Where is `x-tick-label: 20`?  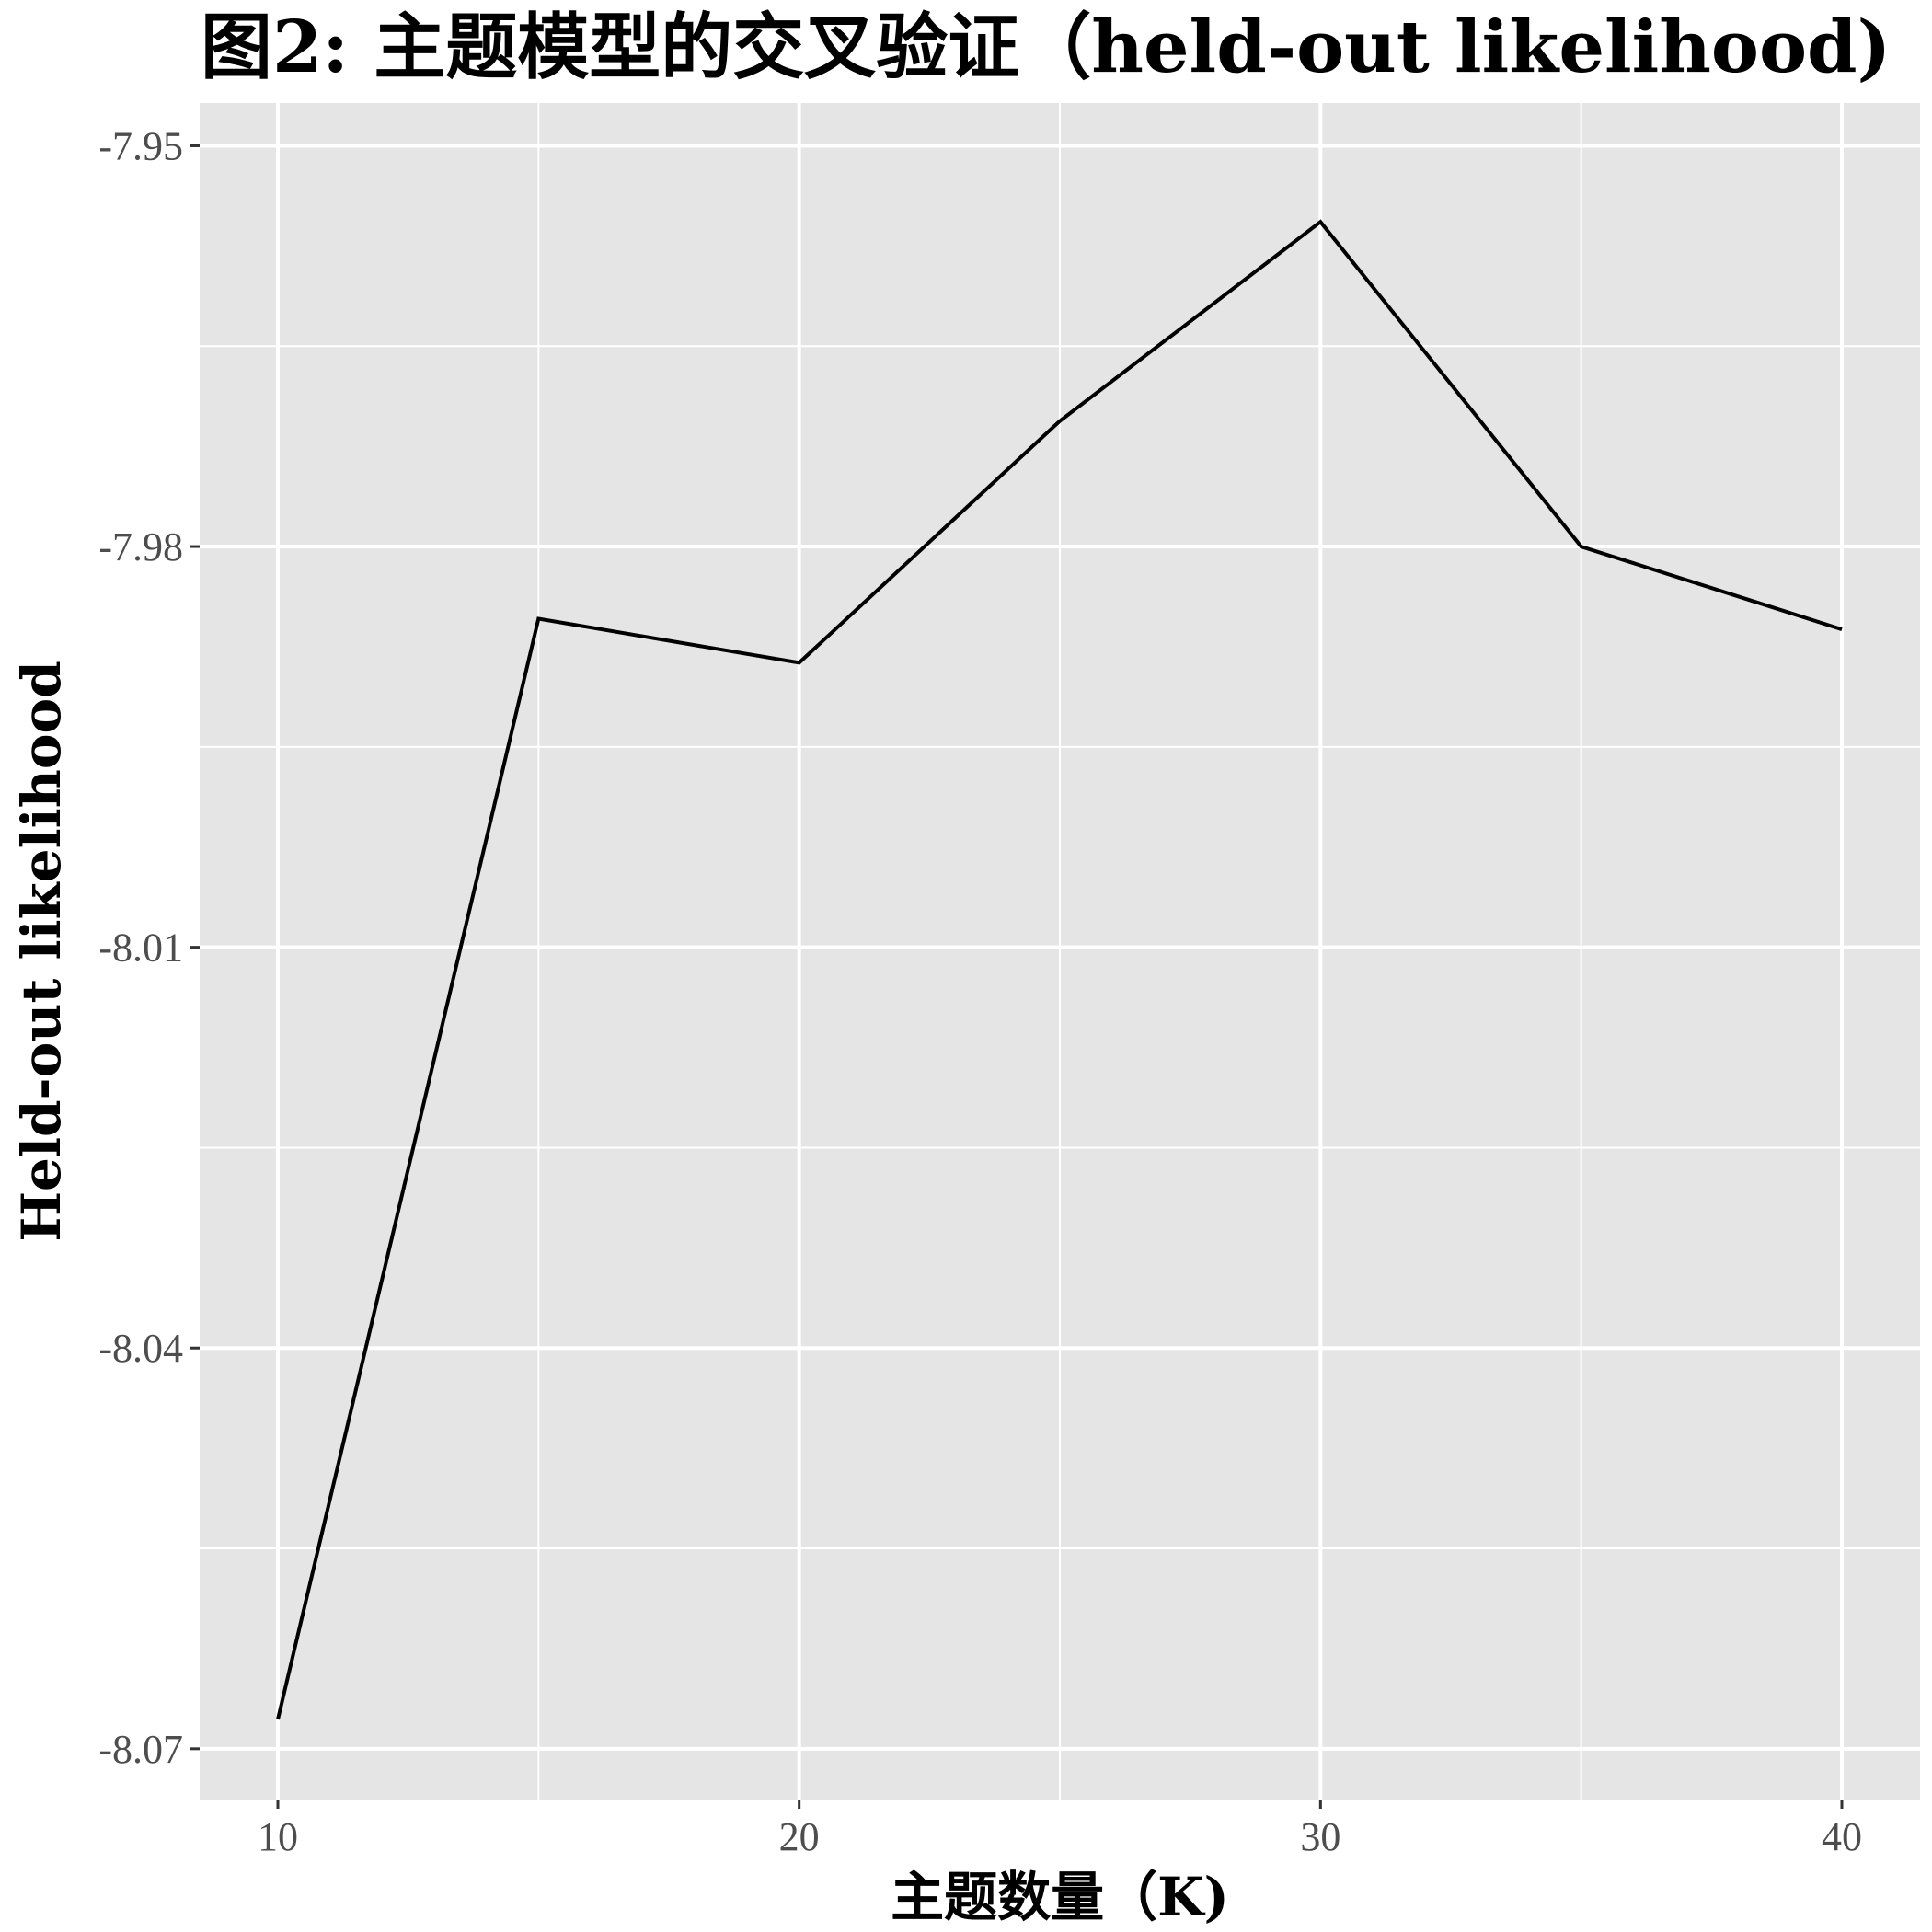 x-tick-label: 20 is located at coordinates (799, 1836).